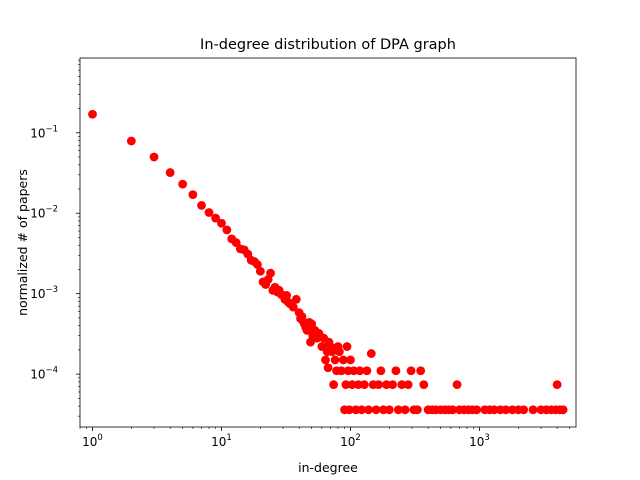 This screenshot has height=480, width=640. Describe the element at coordinates (22, 242) in the screenshot. I see `y-axis-label: normalized # of papers` at that location.